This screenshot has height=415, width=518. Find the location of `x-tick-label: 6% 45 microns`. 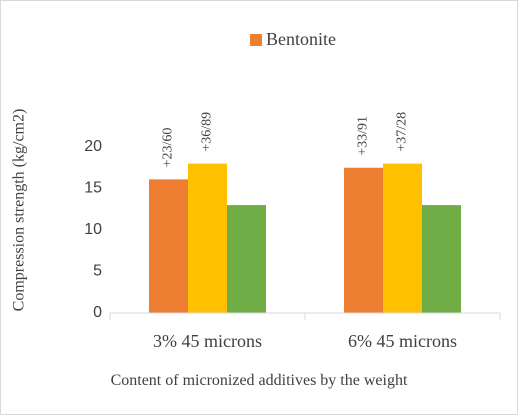

x-tick-label: 6% 45 microns is located at coordinates (402, 341).